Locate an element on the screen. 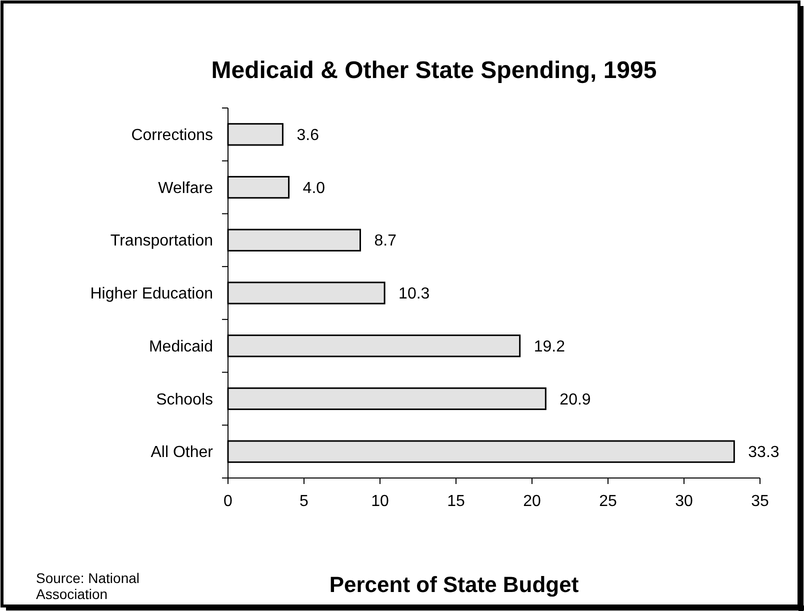 This screenshot has height=611, width=804. x-tick-label: 30 is located at coordinates (684, 501).